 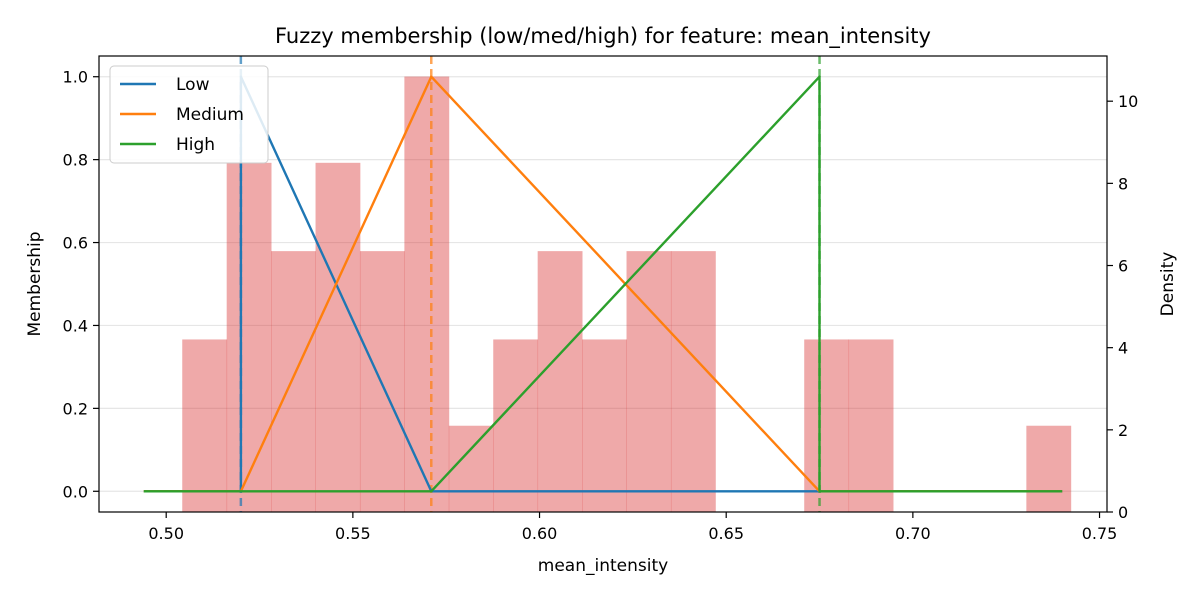 What do you see at coordinates (1123, 430) in the screenshot?
I see `y2-tick-label: 2` at bounding box center [1123, 430].